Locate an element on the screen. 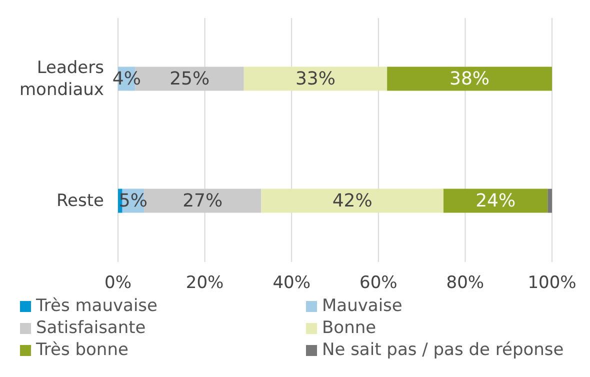 The image size is (590, 377). legend-label: Très mauvaise is located at coordinates (97, 306).